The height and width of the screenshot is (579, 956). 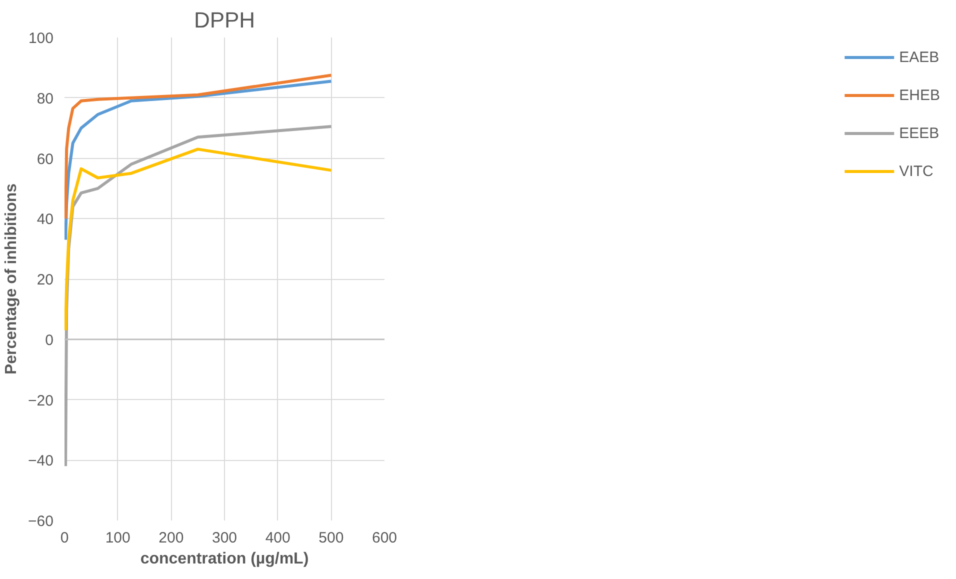 What do you see at coordinates (225, 20) in the screenshot?
I see `chart-title: DPPH` at bounding box center [225, 20].